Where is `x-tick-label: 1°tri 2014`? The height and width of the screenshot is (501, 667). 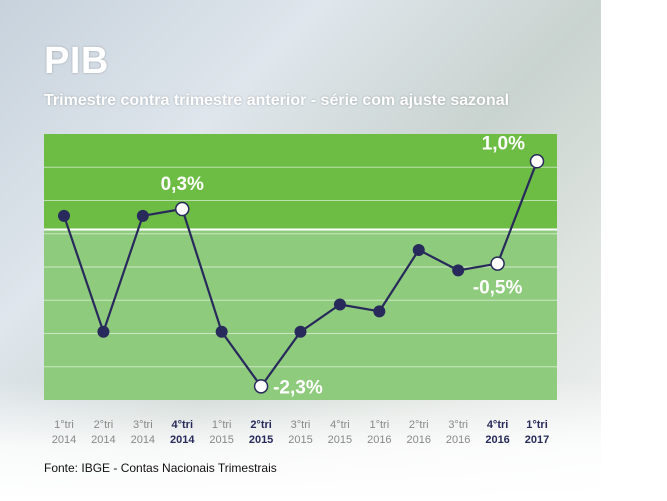 x-tick-label: 1°tri 2014 is located at coordinates (64, 432).